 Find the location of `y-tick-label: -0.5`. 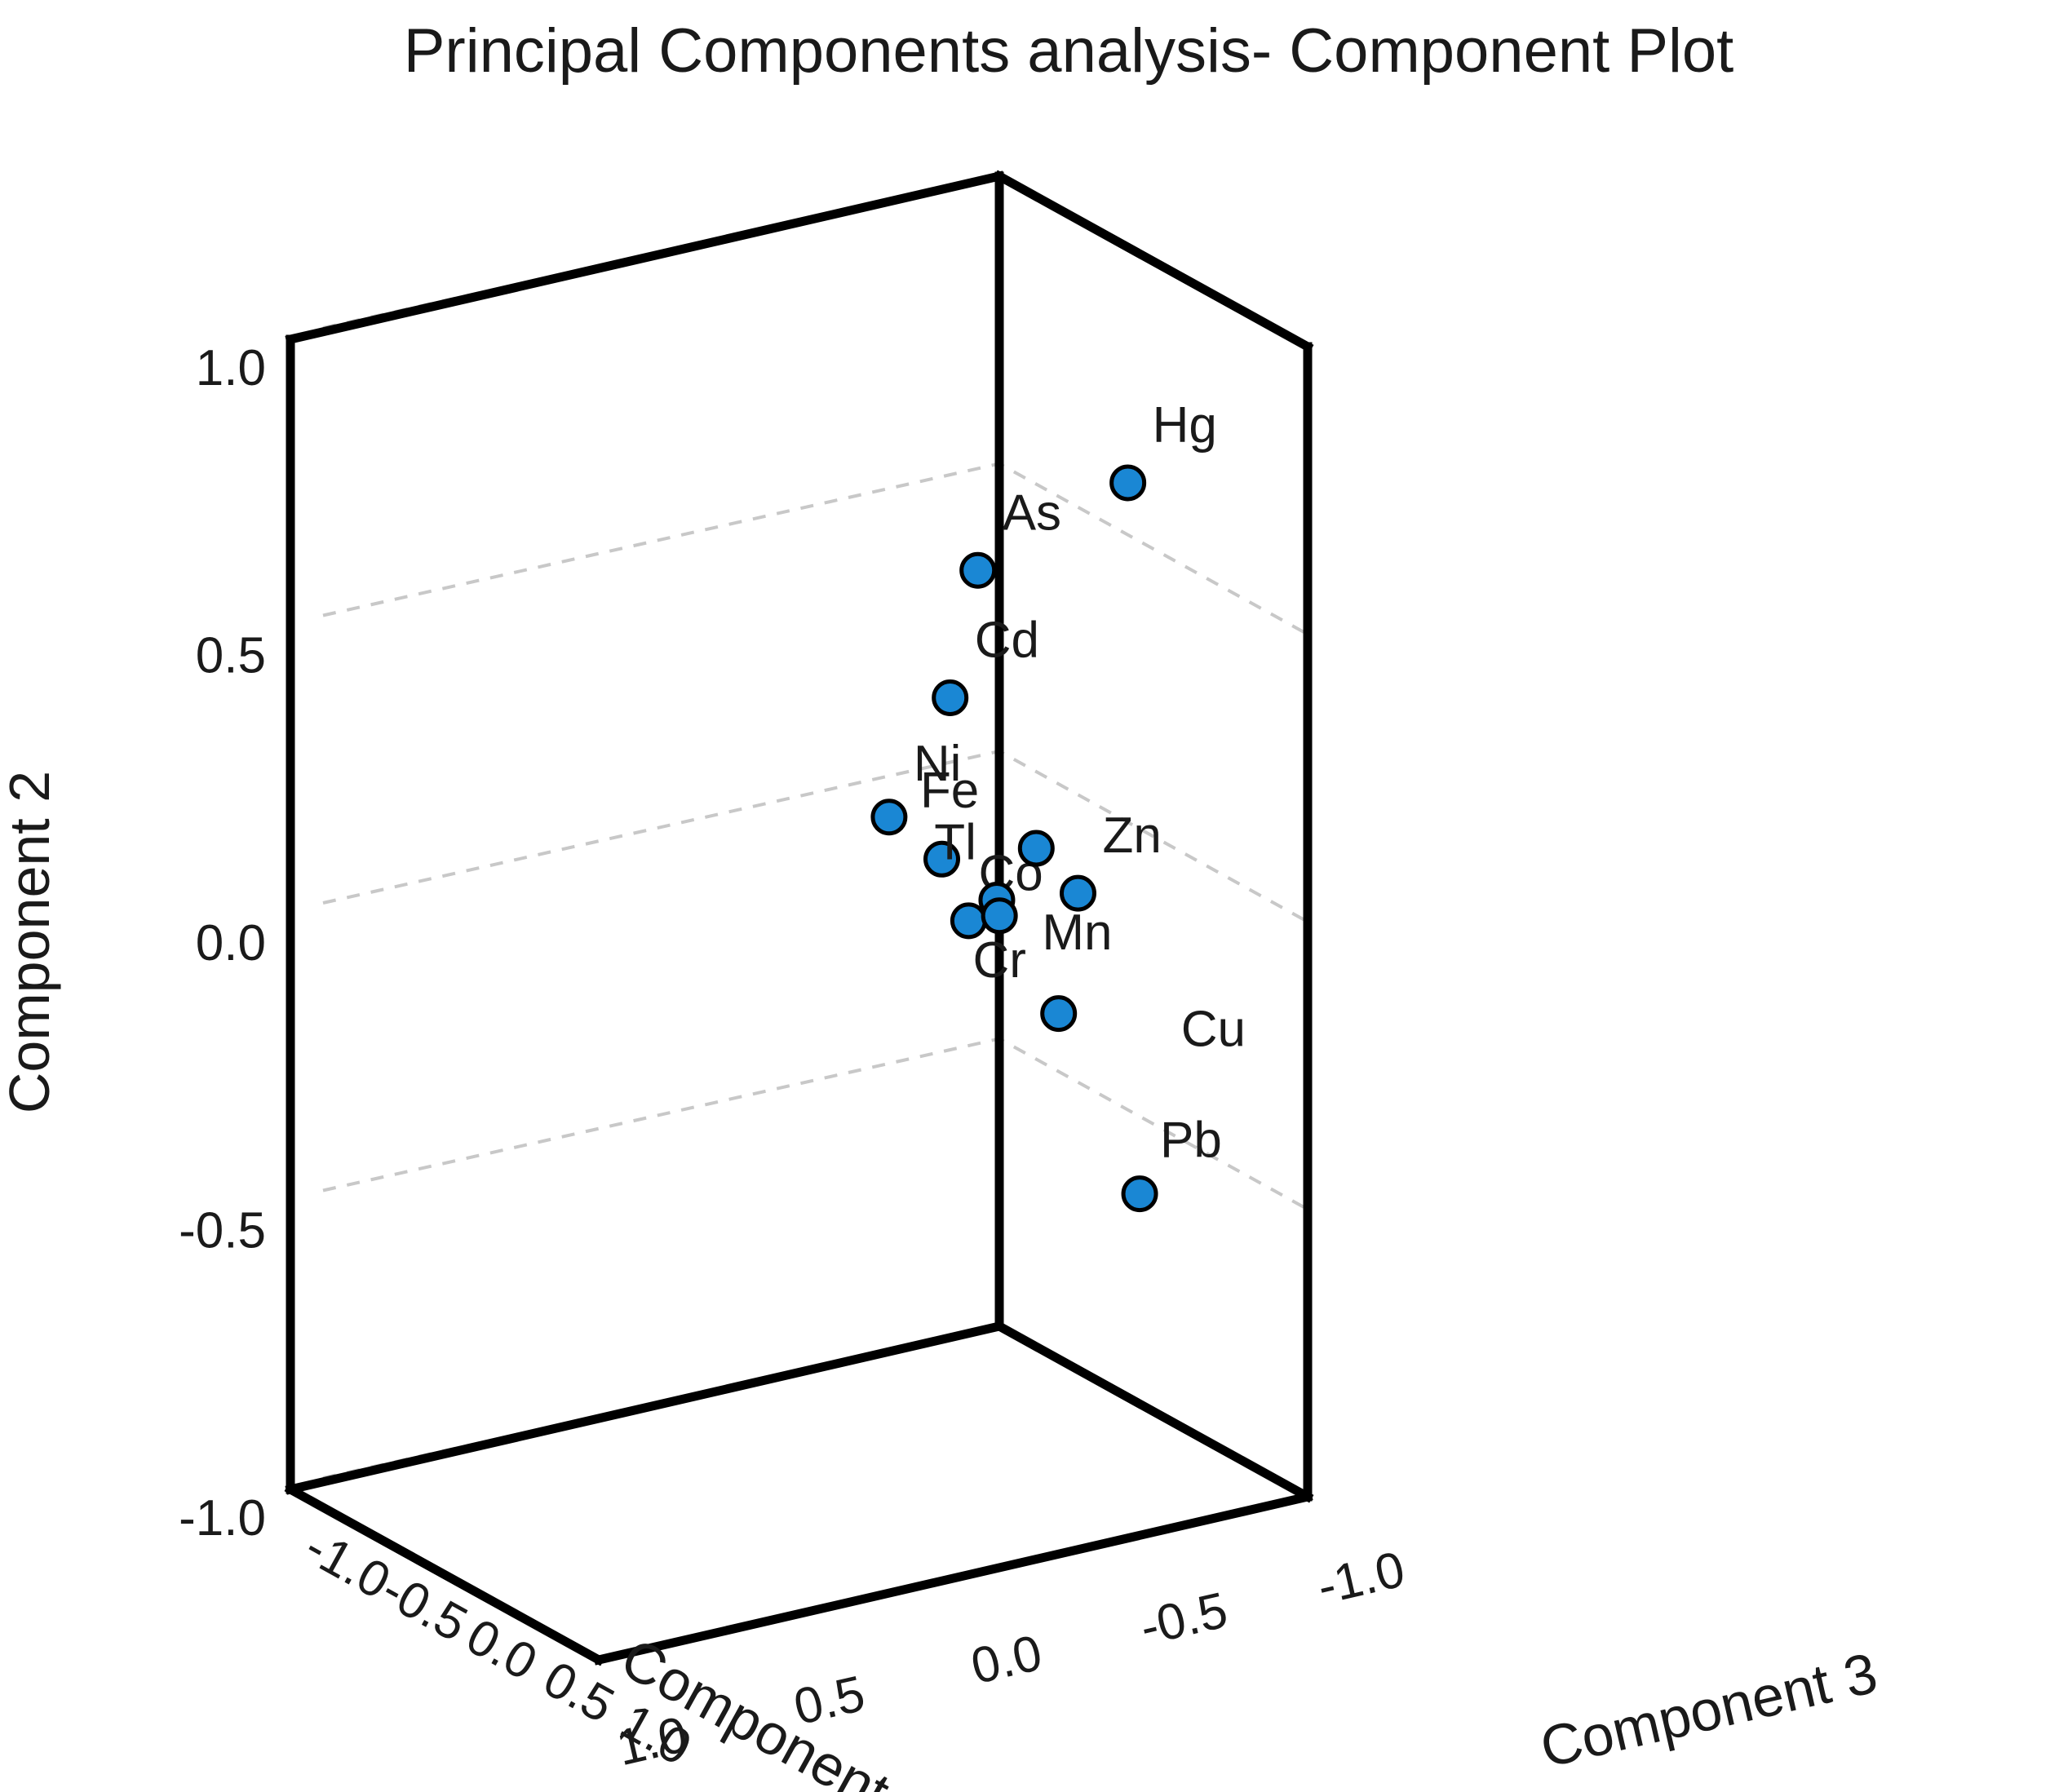

y-tick-label: -0.5 is located at coordinates (222, 1231).